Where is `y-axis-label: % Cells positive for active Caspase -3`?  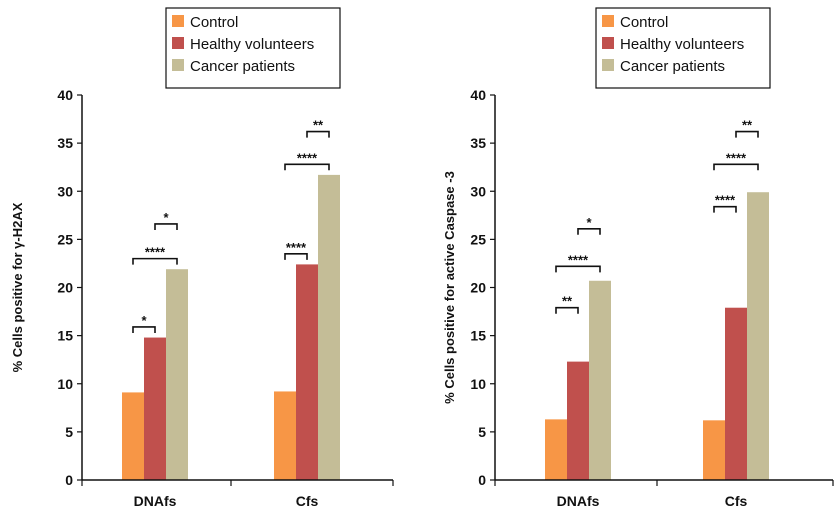 y-axis-label: % Cells positive for active Caspase -3 is located at coordinates (449, 287).